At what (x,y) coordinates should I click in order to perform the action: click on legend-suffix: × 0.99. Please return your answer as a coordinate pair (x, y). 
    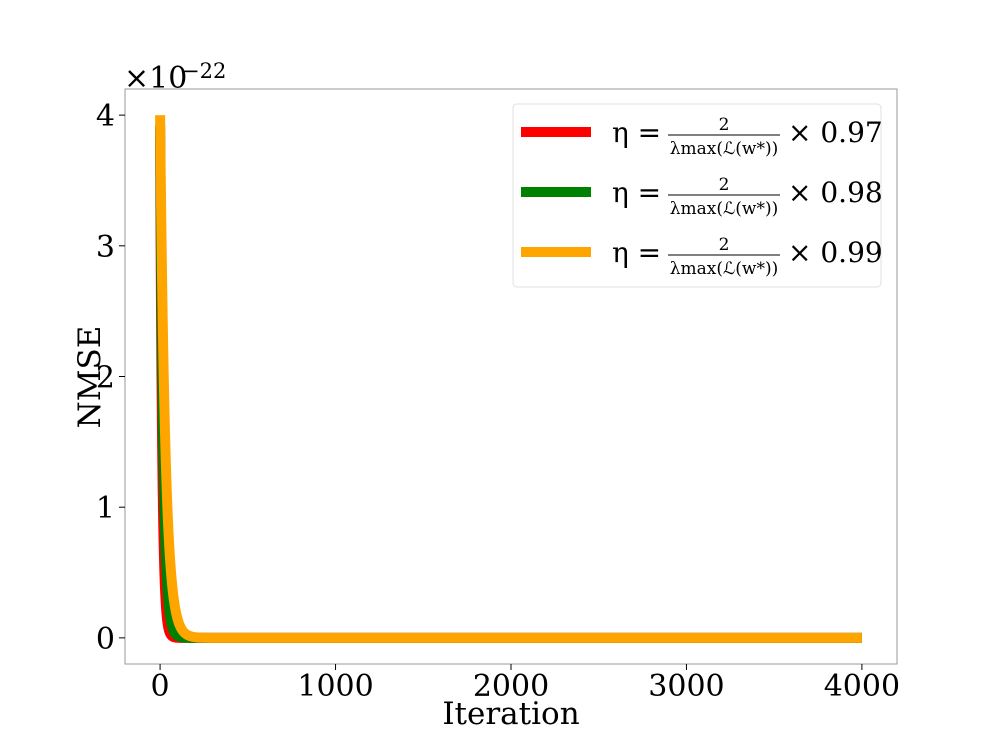
    Looking at the image, I should click on (835, 252).